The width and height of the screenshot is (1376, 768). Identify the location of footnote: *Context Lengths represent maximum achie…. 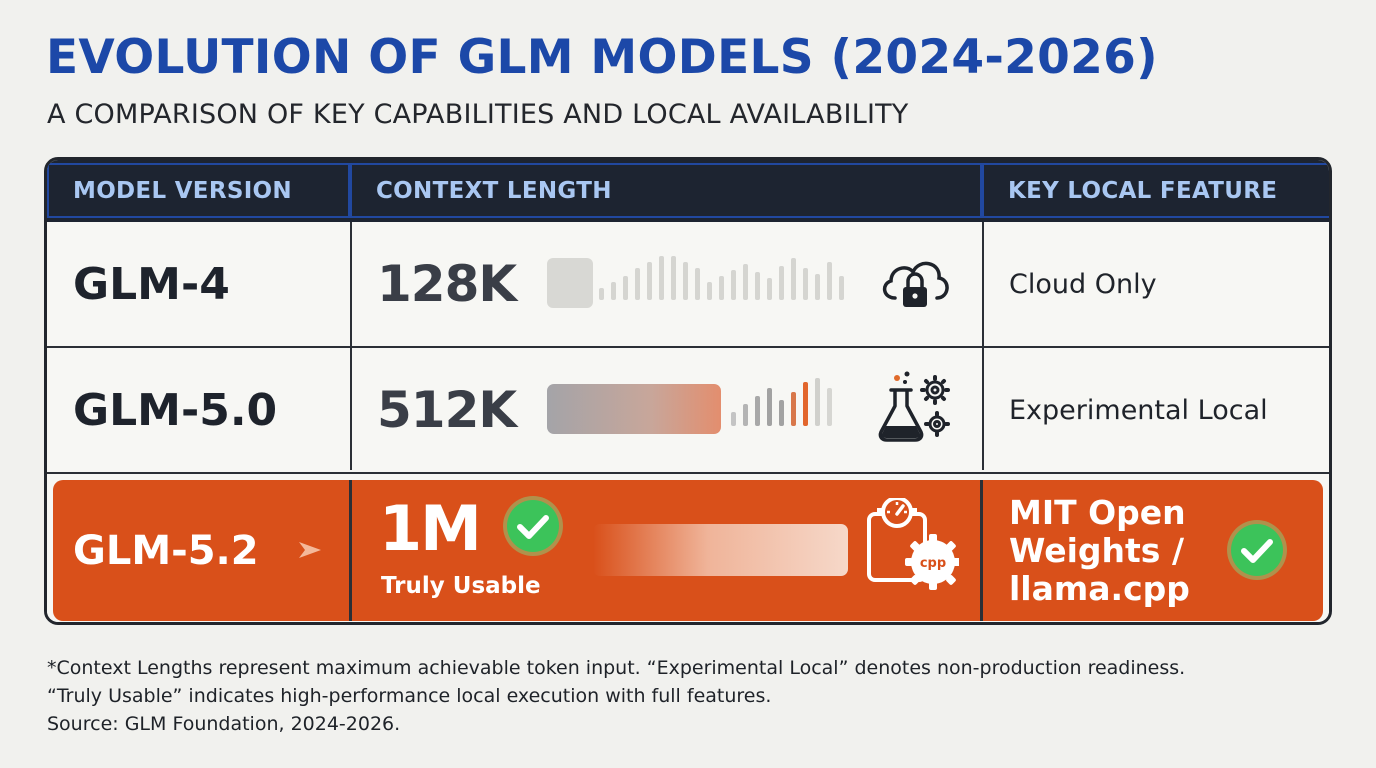
(616, 696).